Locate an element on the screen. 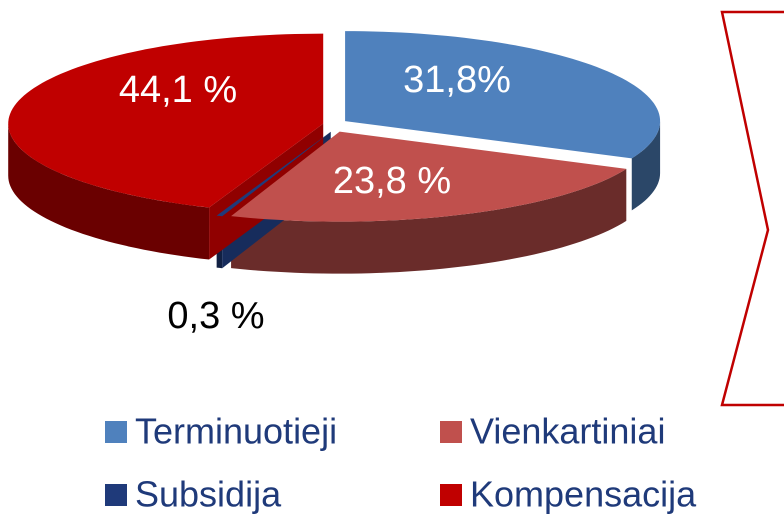 This screenshot has height=517, width=784. legend-label: Vienkartiniai is located at coordinates (567, 431).